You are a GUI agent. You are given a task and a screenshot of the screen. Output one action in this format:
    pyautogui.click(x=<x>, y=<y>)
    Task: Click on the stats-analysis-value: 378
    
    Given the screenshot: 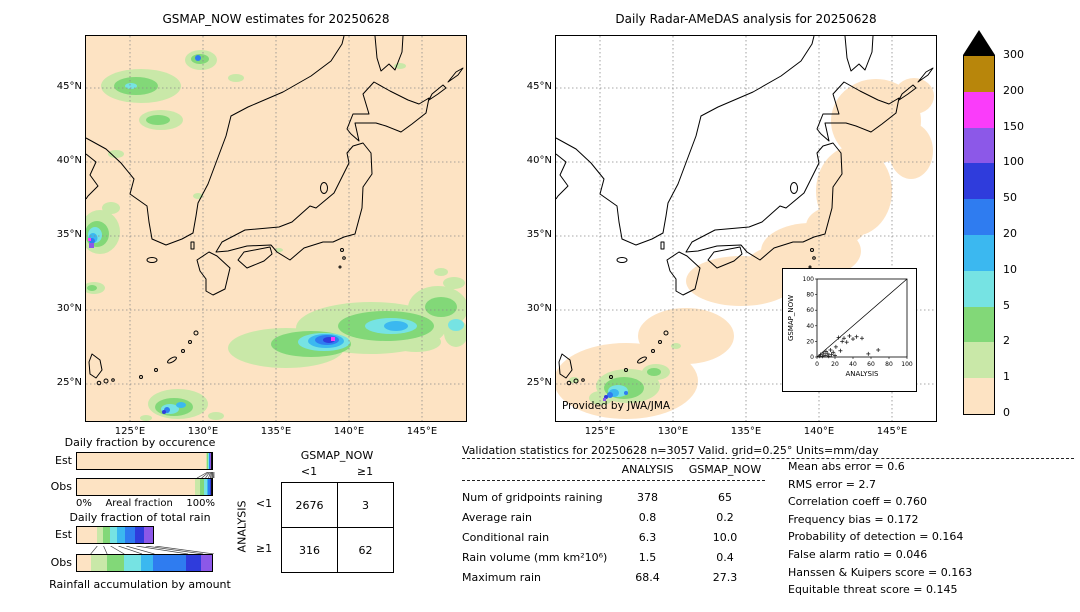 What is the action you would take?
    pyautogui.click(x=647, y=497)
    